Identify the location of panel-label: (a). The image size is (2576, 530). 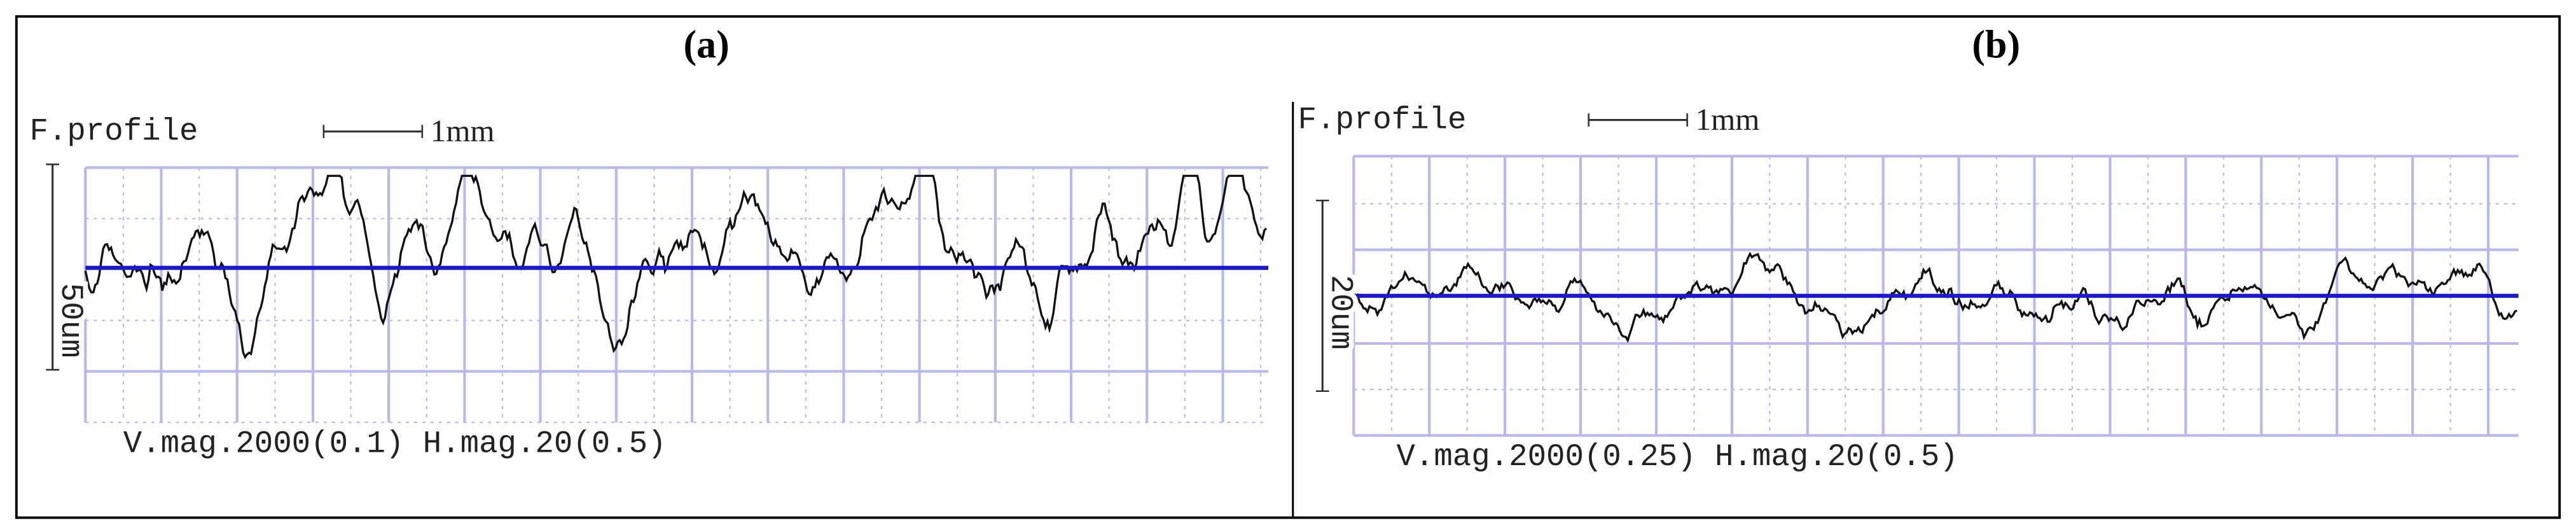
(707, 44).